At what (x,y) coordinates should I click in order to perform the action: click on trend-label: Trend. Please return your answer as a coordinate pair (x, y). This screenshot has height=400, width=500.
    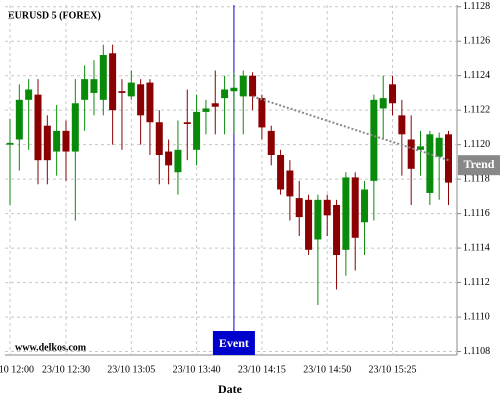
    Looking at the image, I should click on (479, 164).